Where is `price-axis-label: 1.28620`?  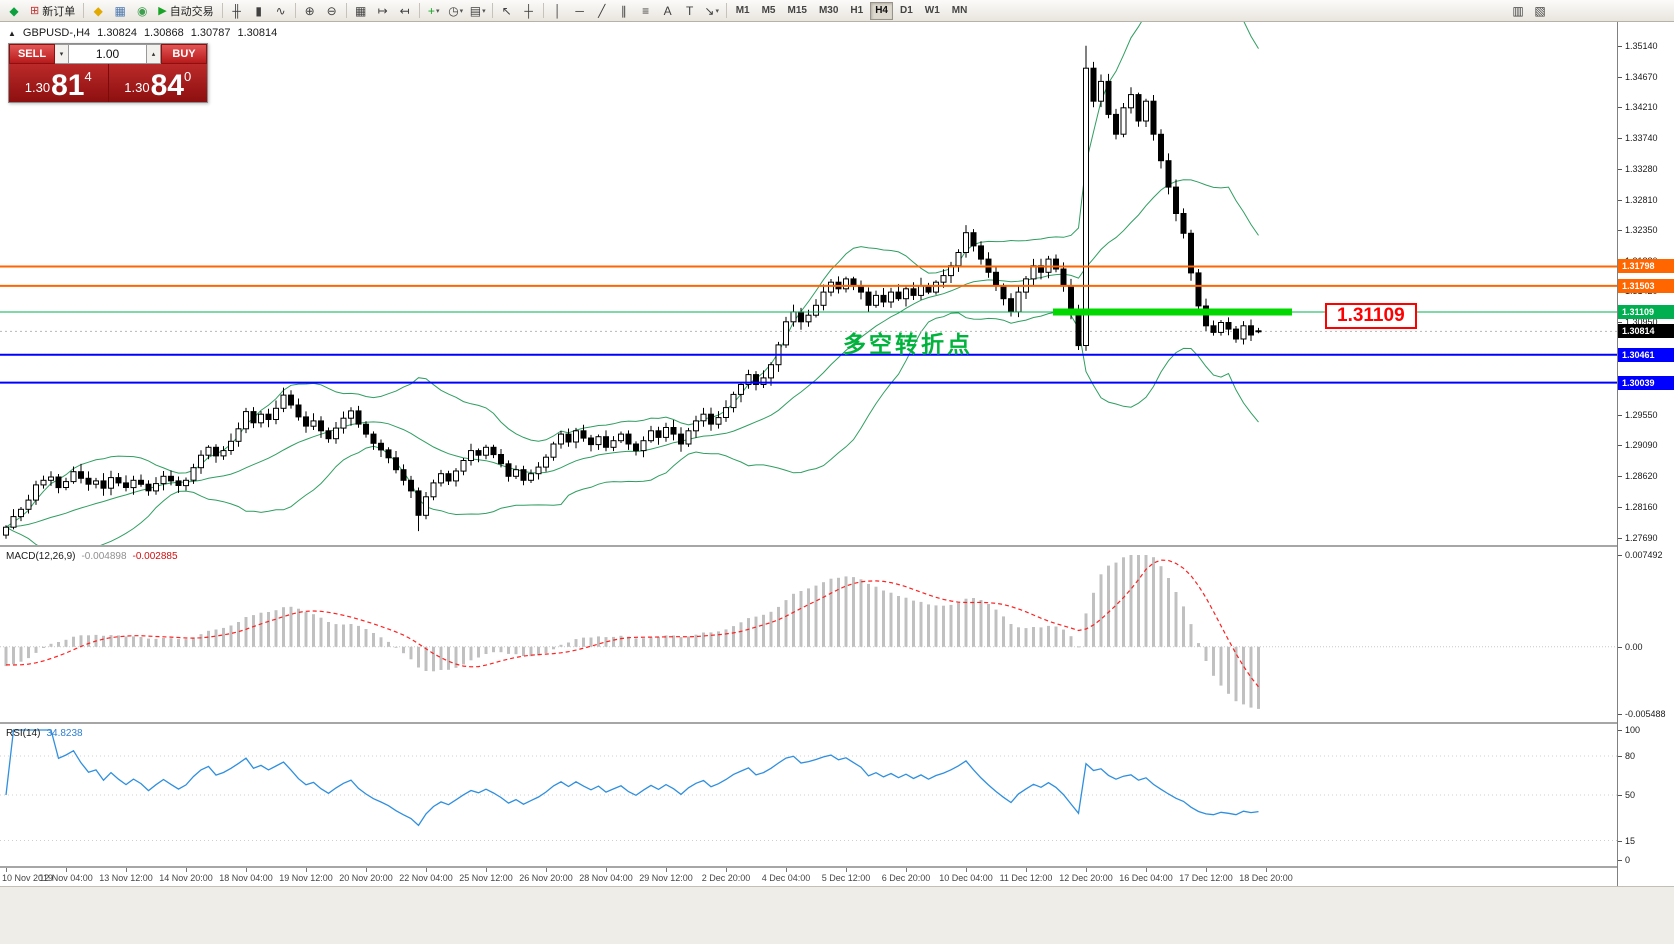 price-axis-label: 1.28620 is located at coordinates (1641, 476).